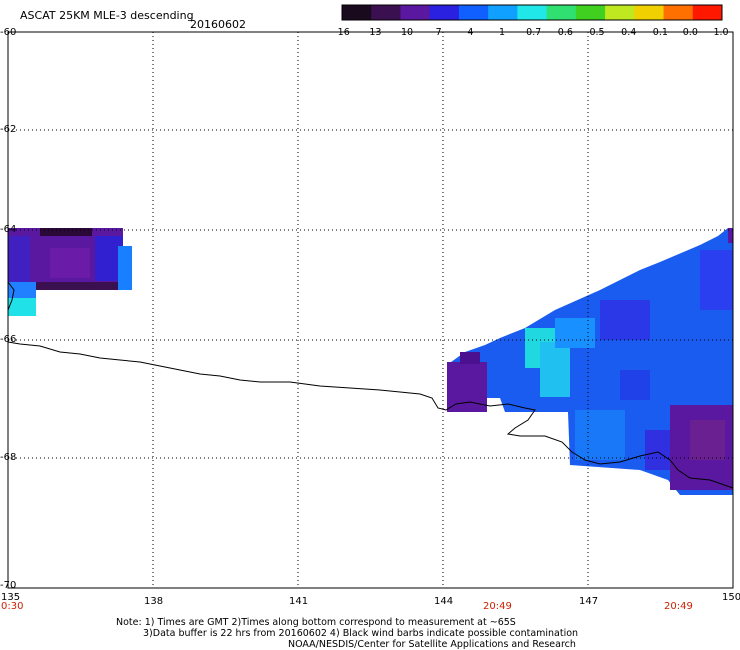 The width and height of the screenshot is (740, 650). What do you see at coordinates (563, 32) in the screenshot?
I see `colorbar-label: -0.6` at bounding box center [563, 32].